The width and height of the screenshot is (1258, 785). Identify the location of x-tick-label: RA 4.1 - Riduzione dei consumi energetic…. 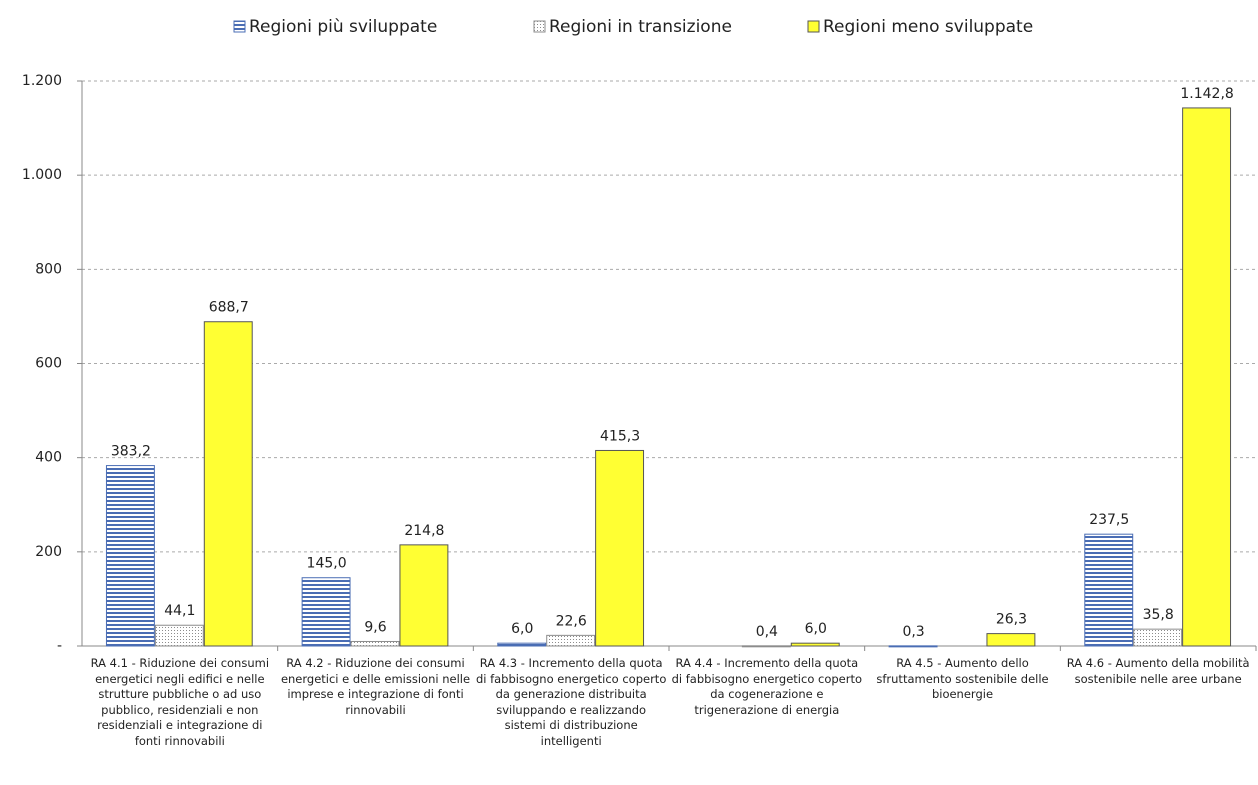
(180, 702).